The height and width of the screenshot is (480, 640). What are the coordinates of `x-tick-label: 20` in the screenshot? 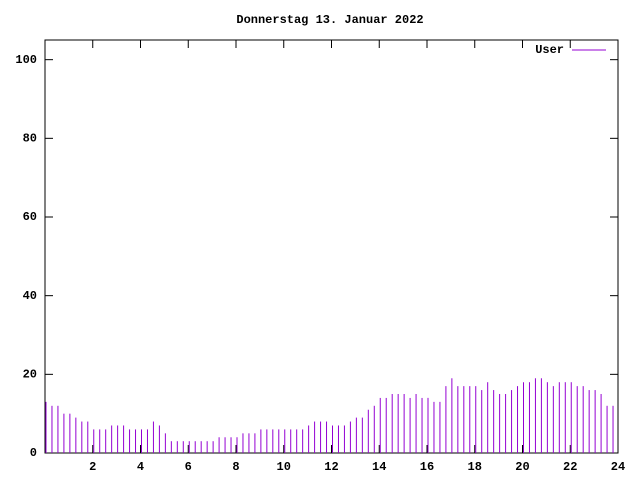 It's located at (522, 467).